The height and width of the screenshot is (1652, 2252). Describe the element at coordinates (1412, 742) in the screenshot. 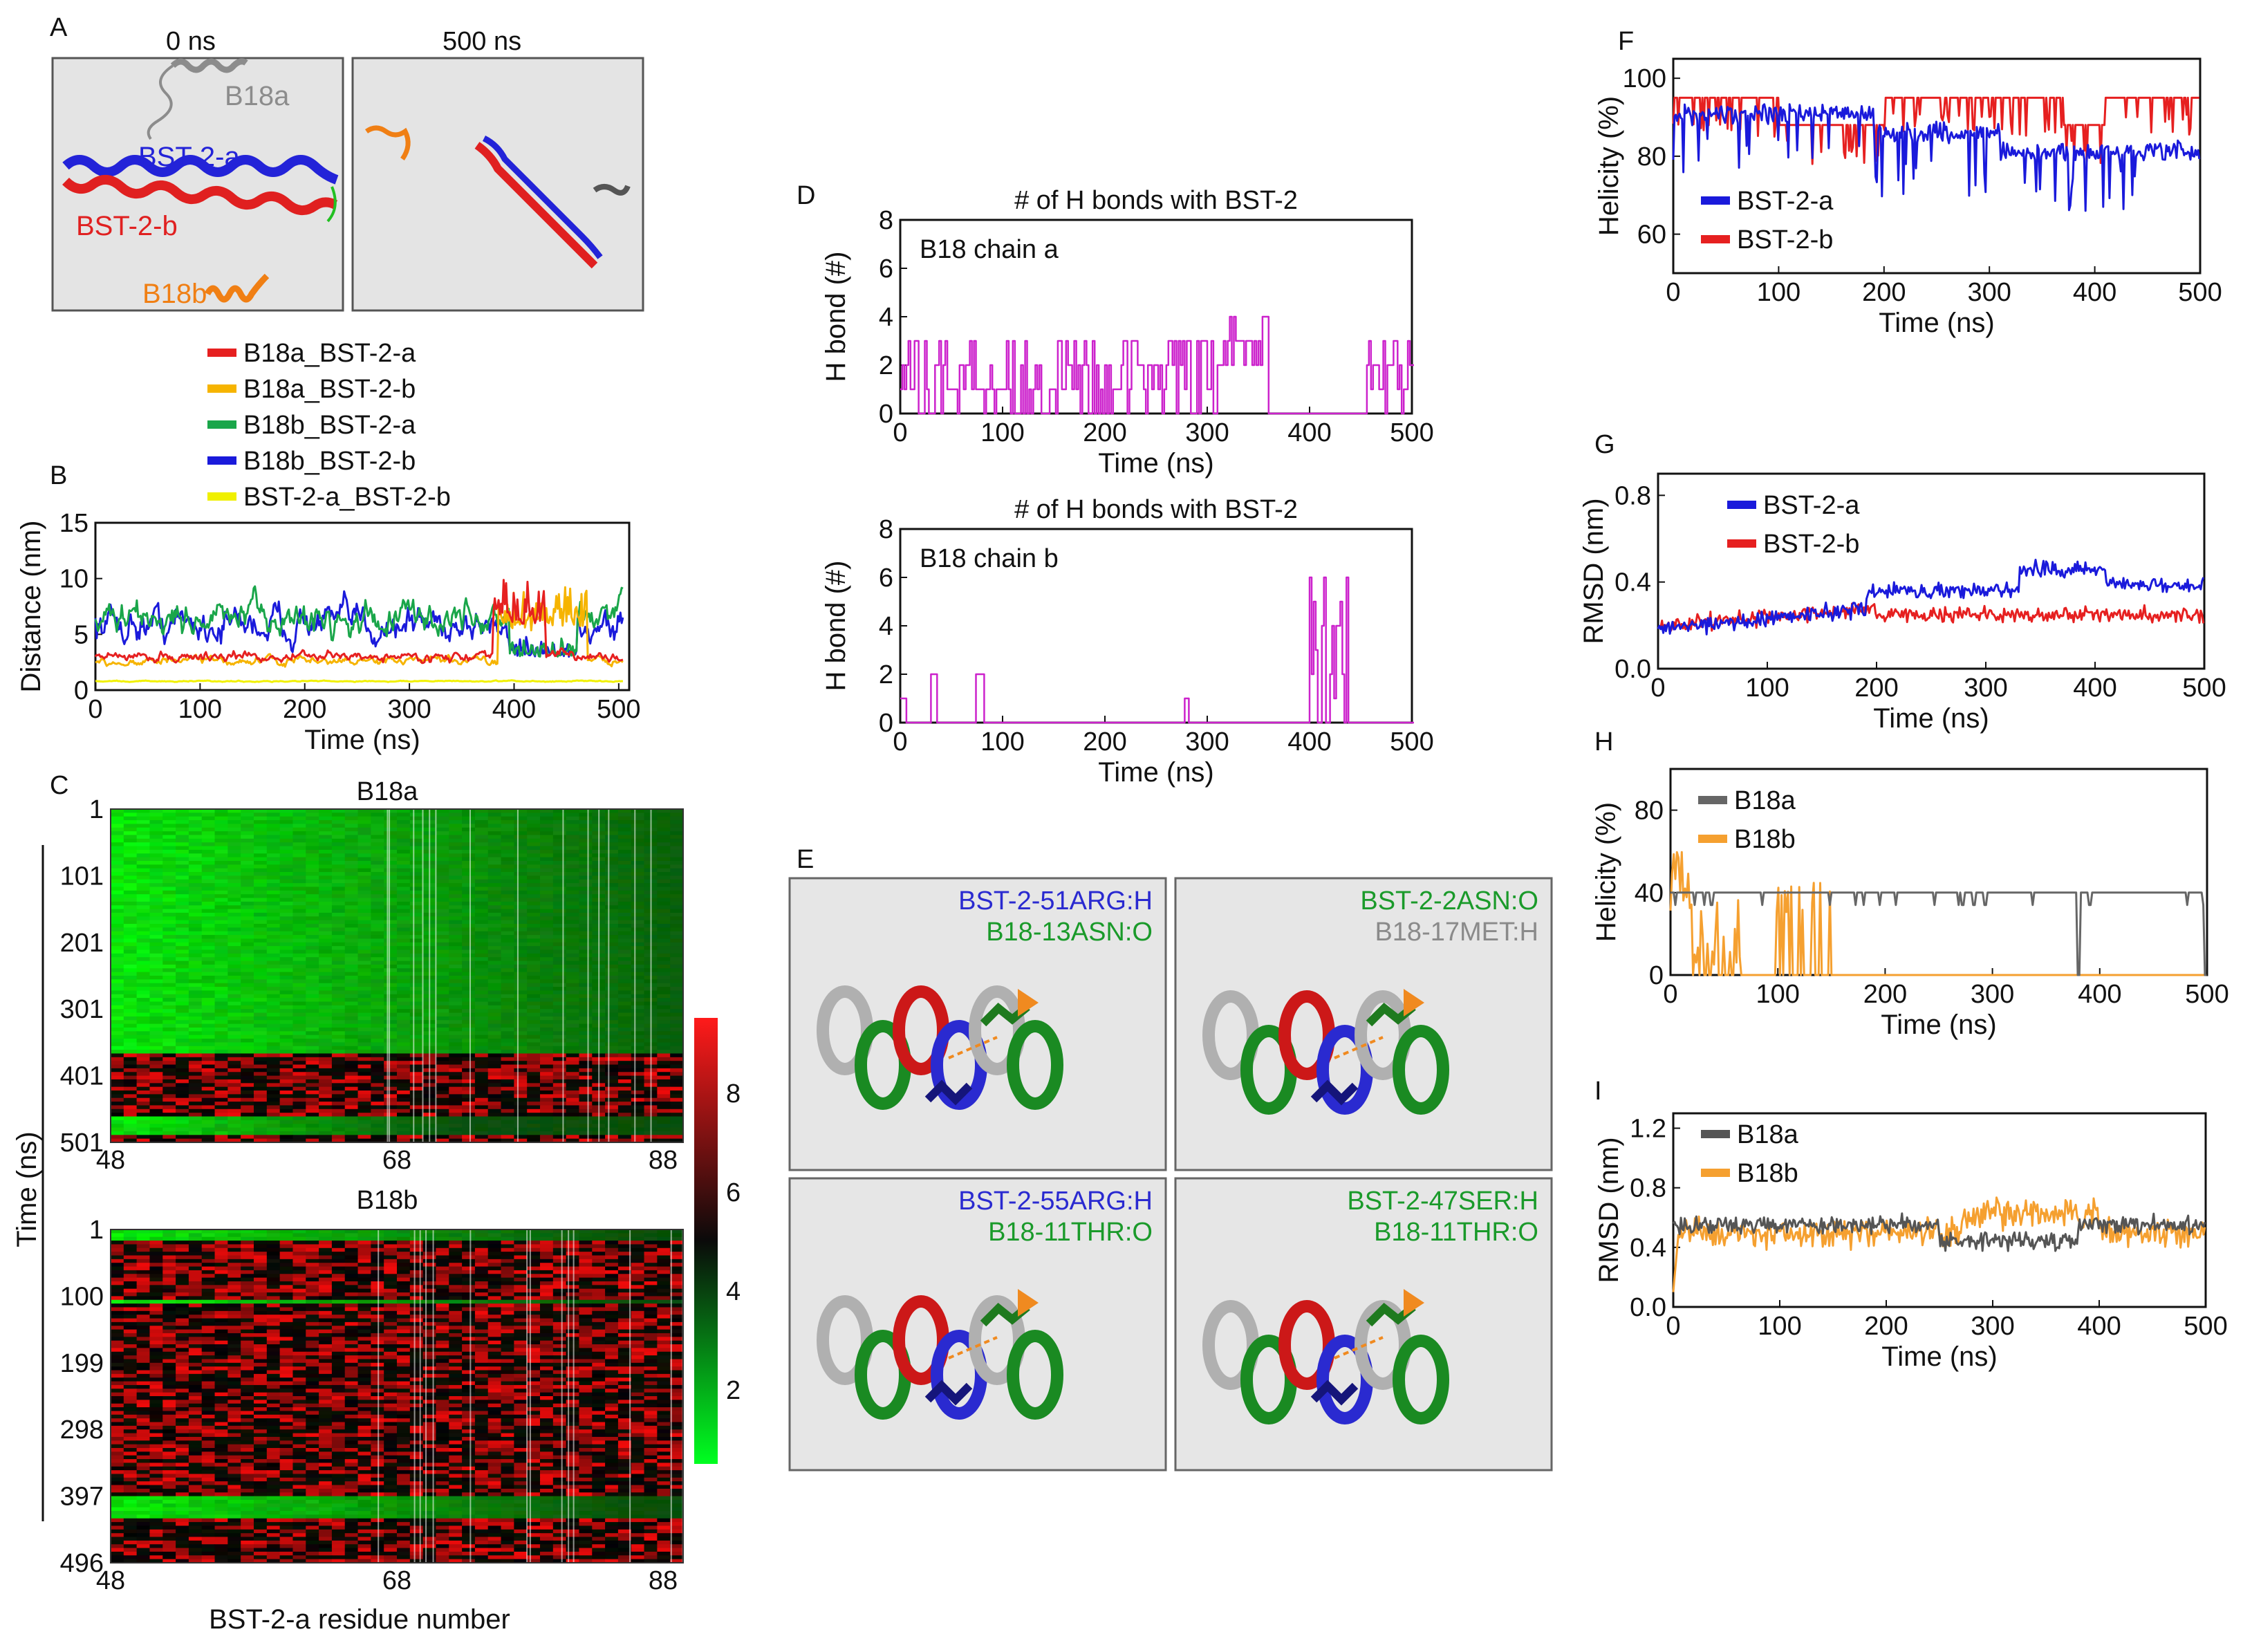

I see `x-tick-label: 500` at that location.